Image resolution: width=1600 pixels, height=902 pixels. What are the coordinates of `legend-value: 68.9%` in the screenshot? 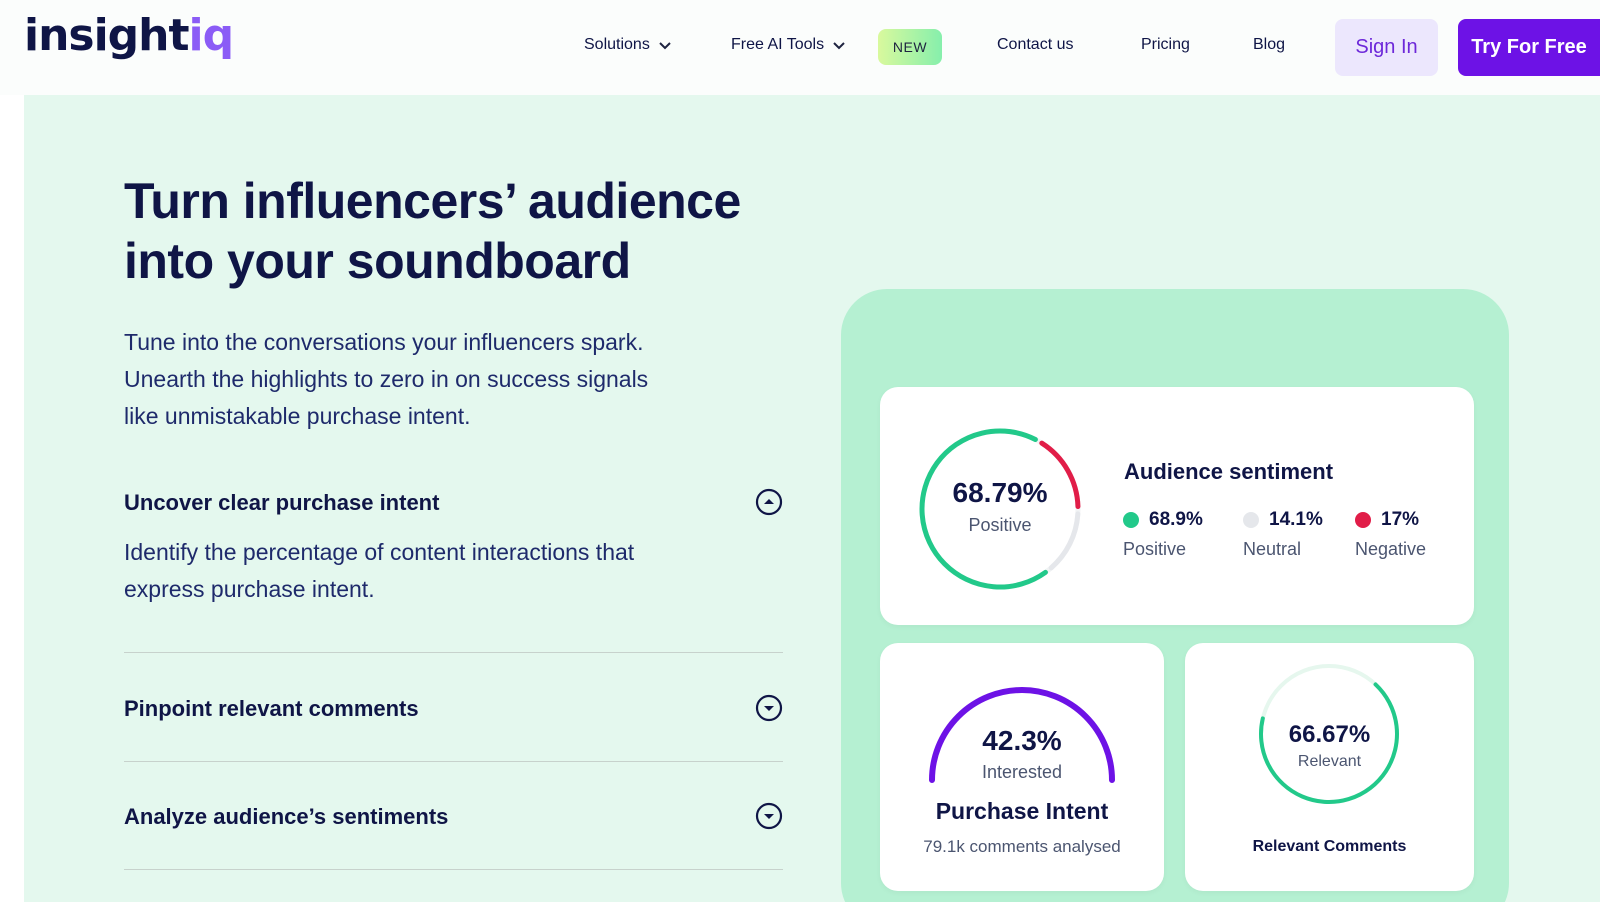 It's located at (1176, 519).